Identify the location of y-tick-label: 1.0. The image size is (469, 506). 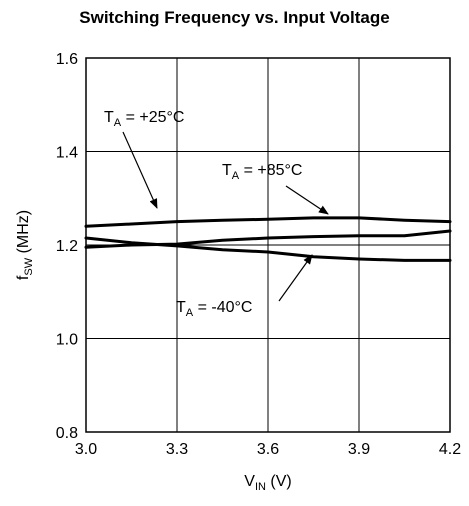
(67, 340).